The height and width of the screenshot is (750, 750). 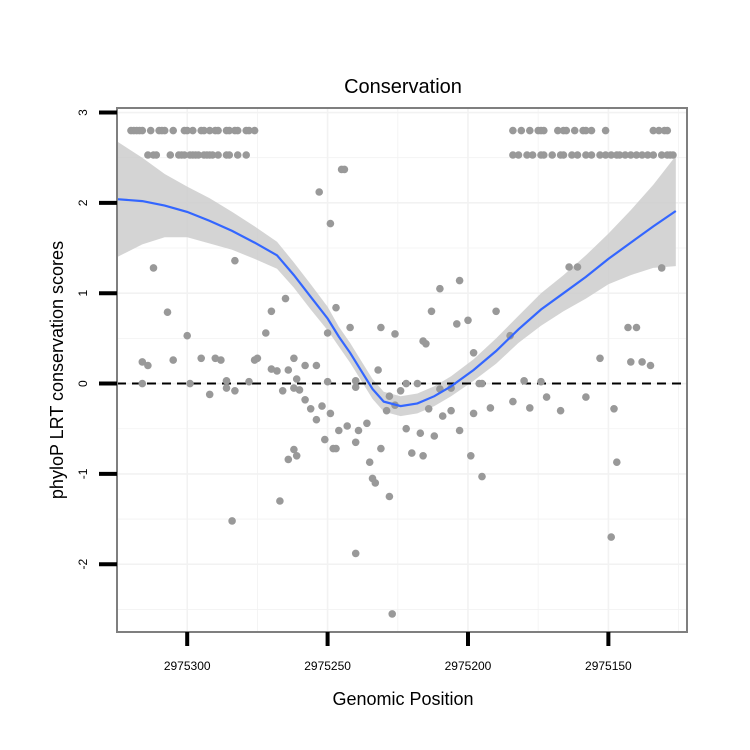 What do you see at coordinates (187, 666) in the screenshot?
I see `x-tick-label: 2975300` at bounding box center [187, 666].